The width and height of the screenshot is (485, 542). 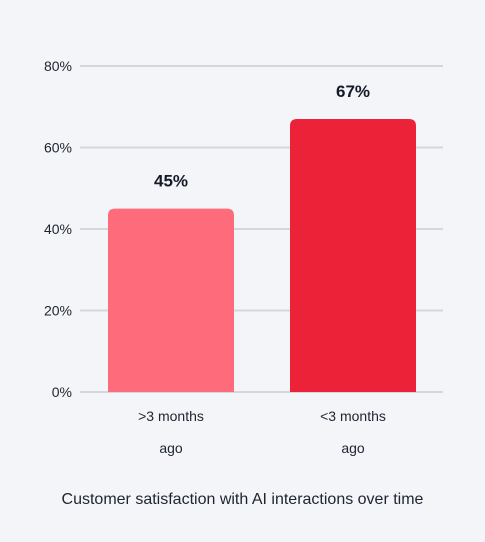 What do you see at coordinates (58, 148) in the screenshot?
I see `y-tick-label: 60%` at bounding box center [58, 148].